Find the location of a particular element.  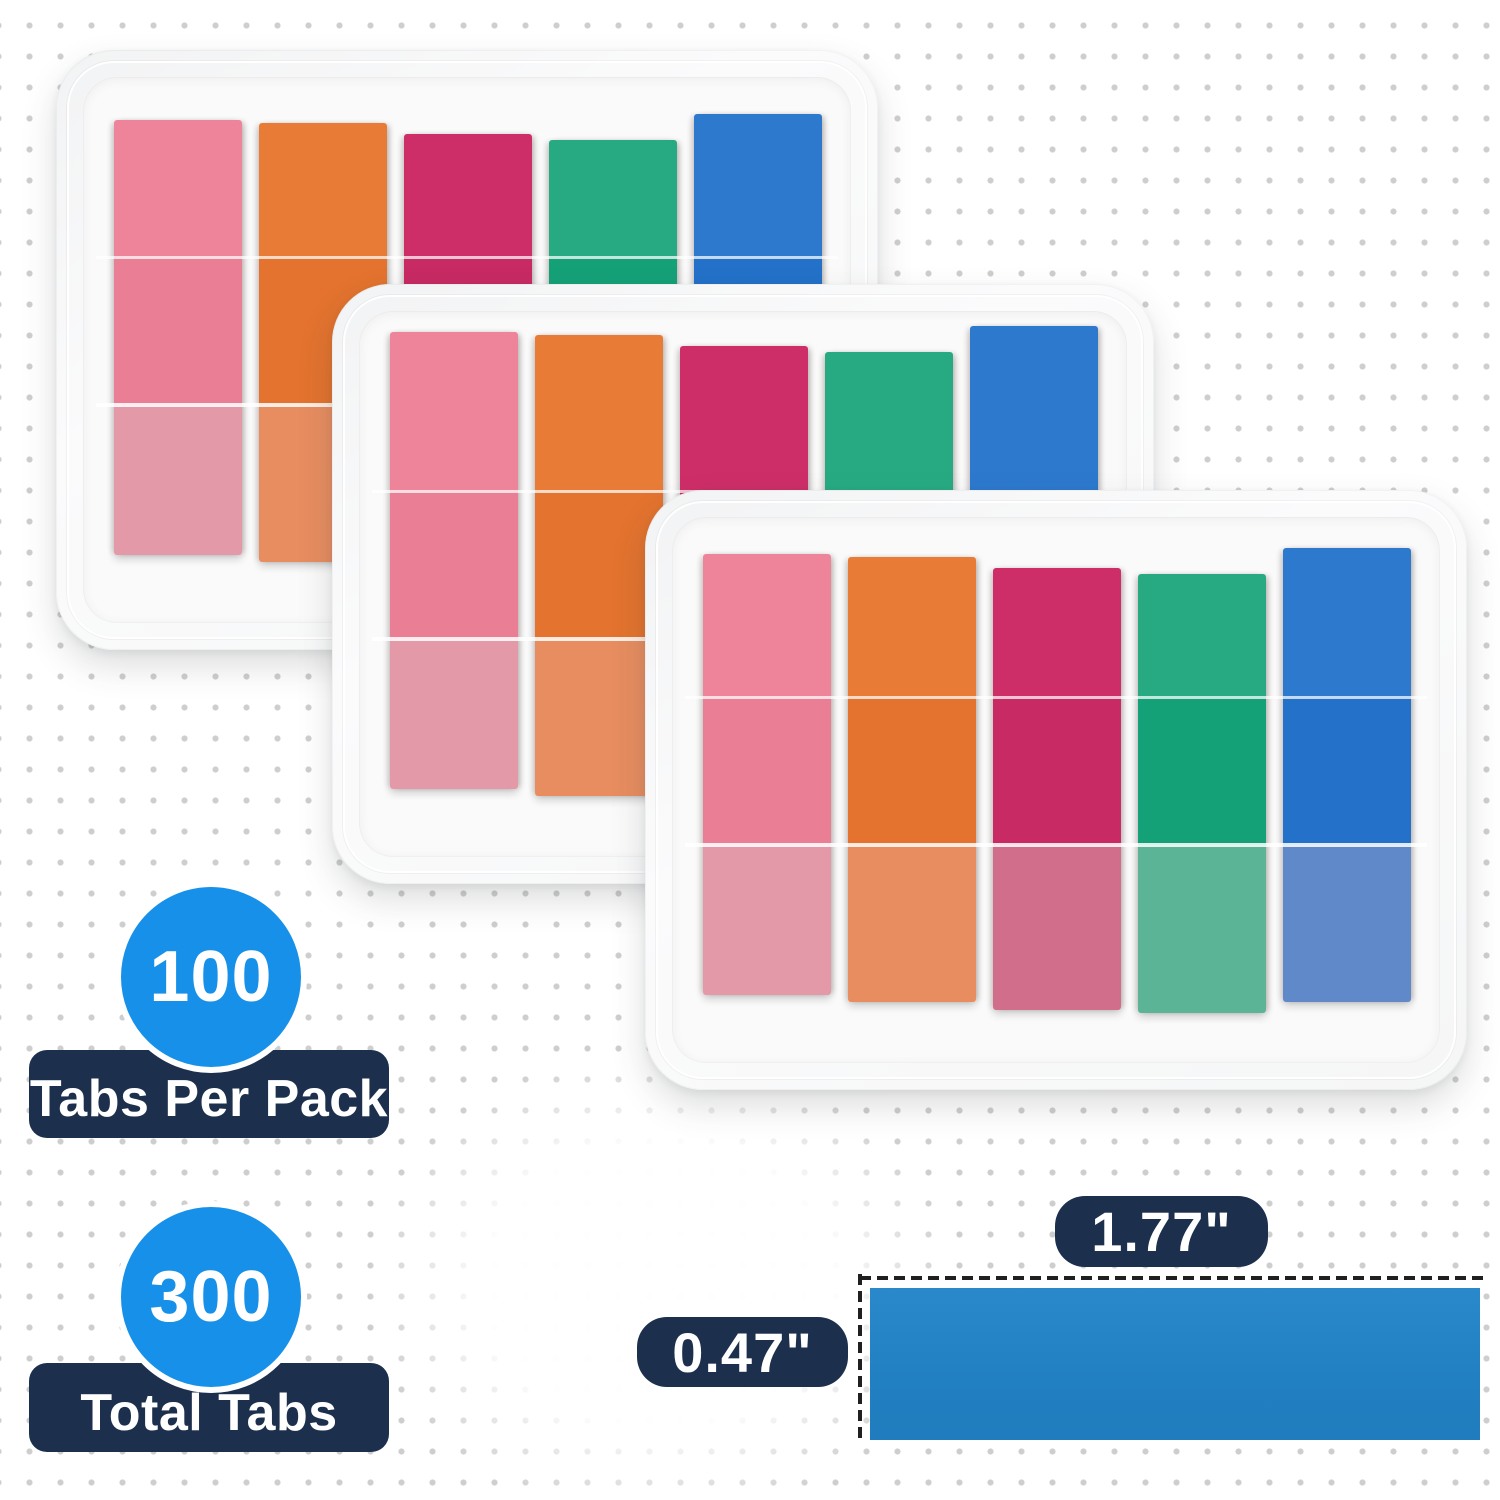

tab-size-swatch is located at coordinates (1175, 1364).